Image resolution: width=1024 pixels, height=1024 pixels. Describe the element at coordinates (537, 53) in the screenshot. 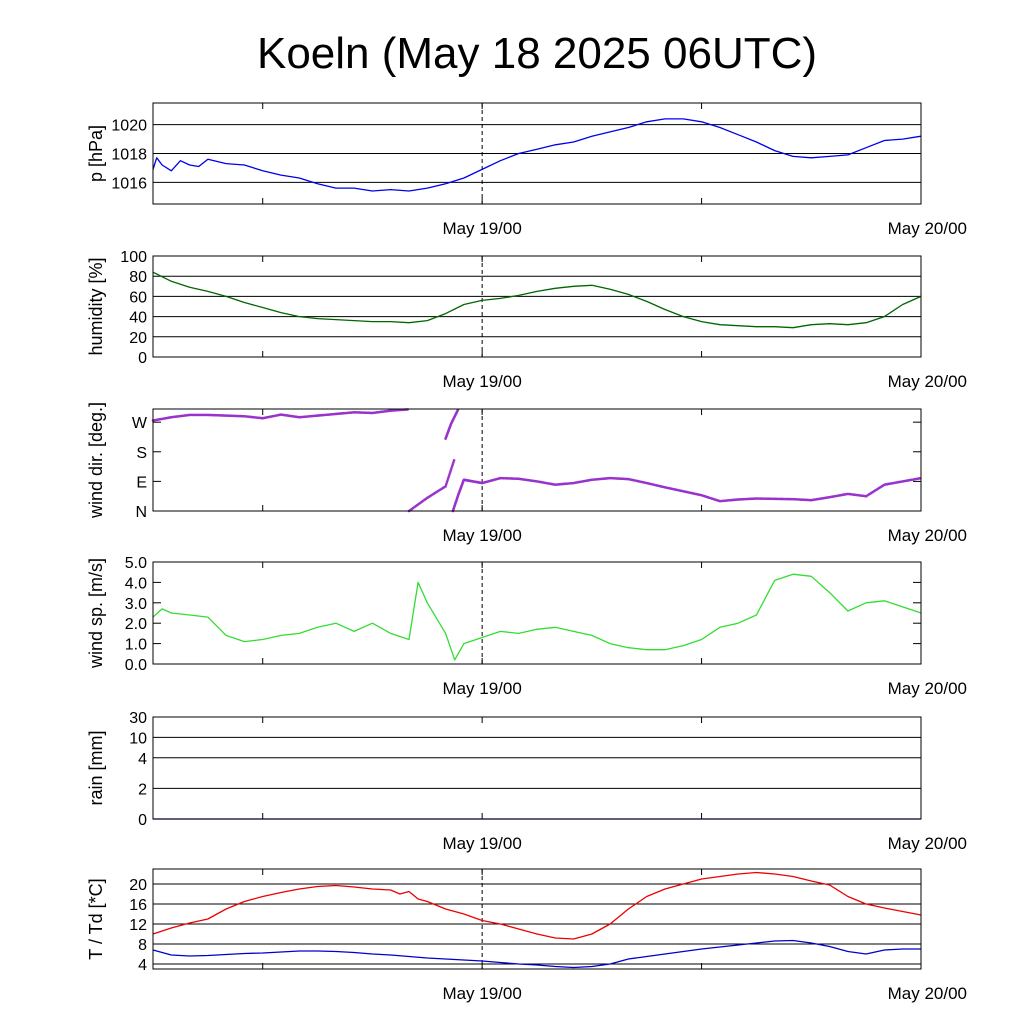

I see `chart-title: Koeln (May 18 2025 06UTC)` at that location.